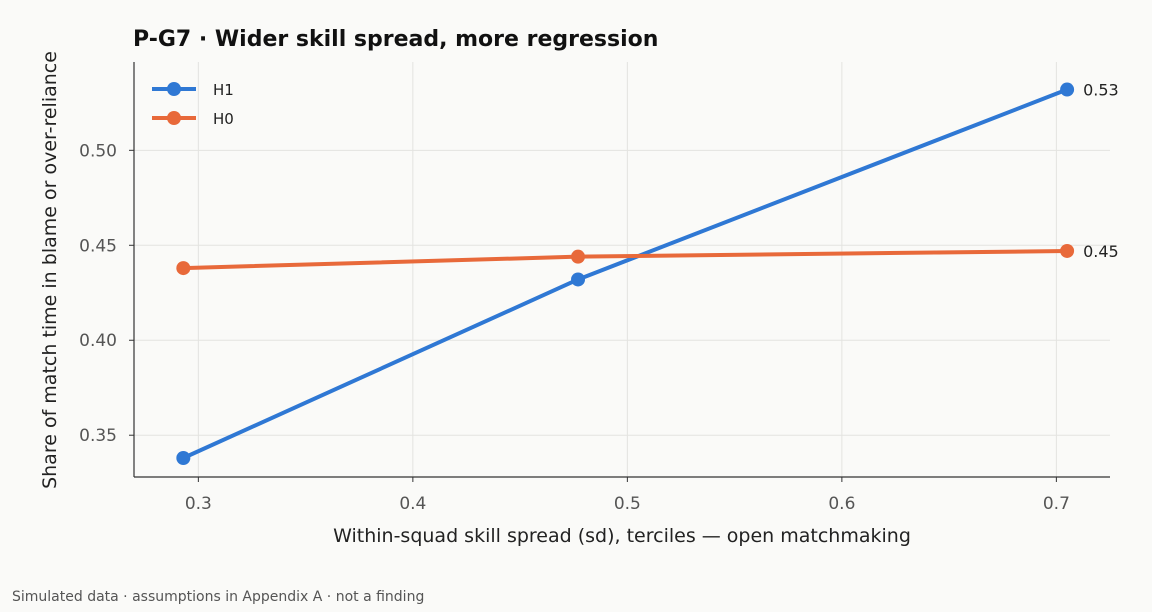 Image resolution: width=1152 pixels, height=612 pixels. What do you see at coordinates (223, 119) in the screenshot?
I see `legend-label: H0` at bounding box center [223, 119].